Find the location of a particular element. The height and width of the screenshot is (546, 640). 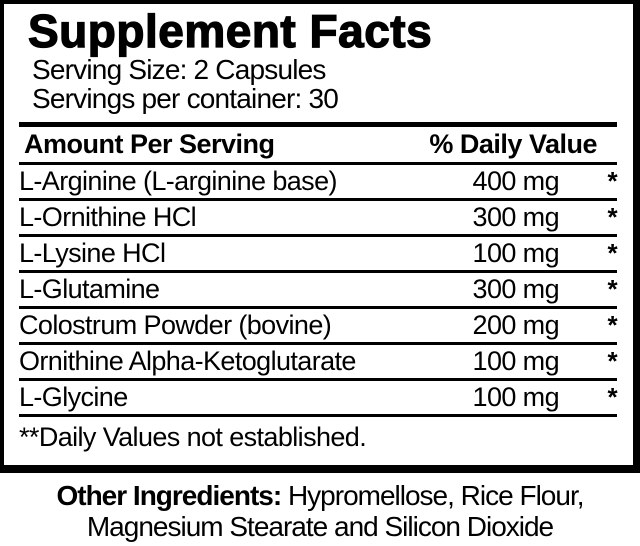

other-ingredients-line2: Magnesium Stearate and Silicon Dioxide is located at coordinates (320, 526).